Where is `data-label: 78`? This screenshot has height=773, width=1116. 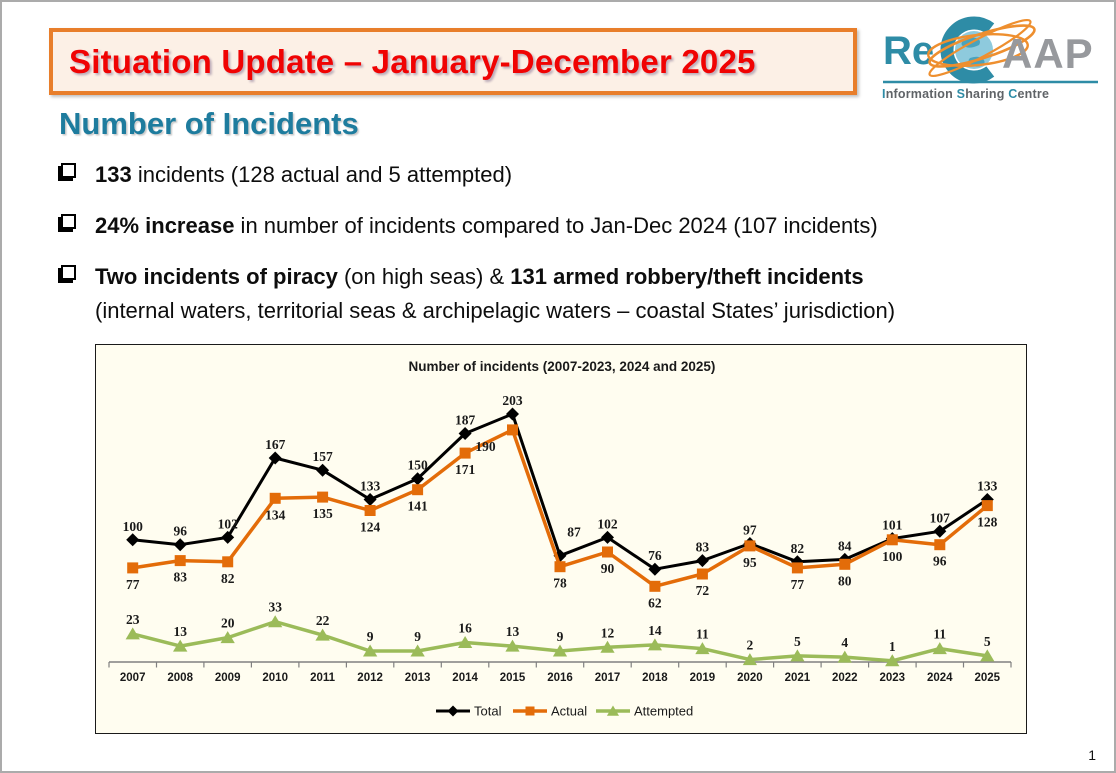 data-label: 78 is located at coordinates (560, 583).